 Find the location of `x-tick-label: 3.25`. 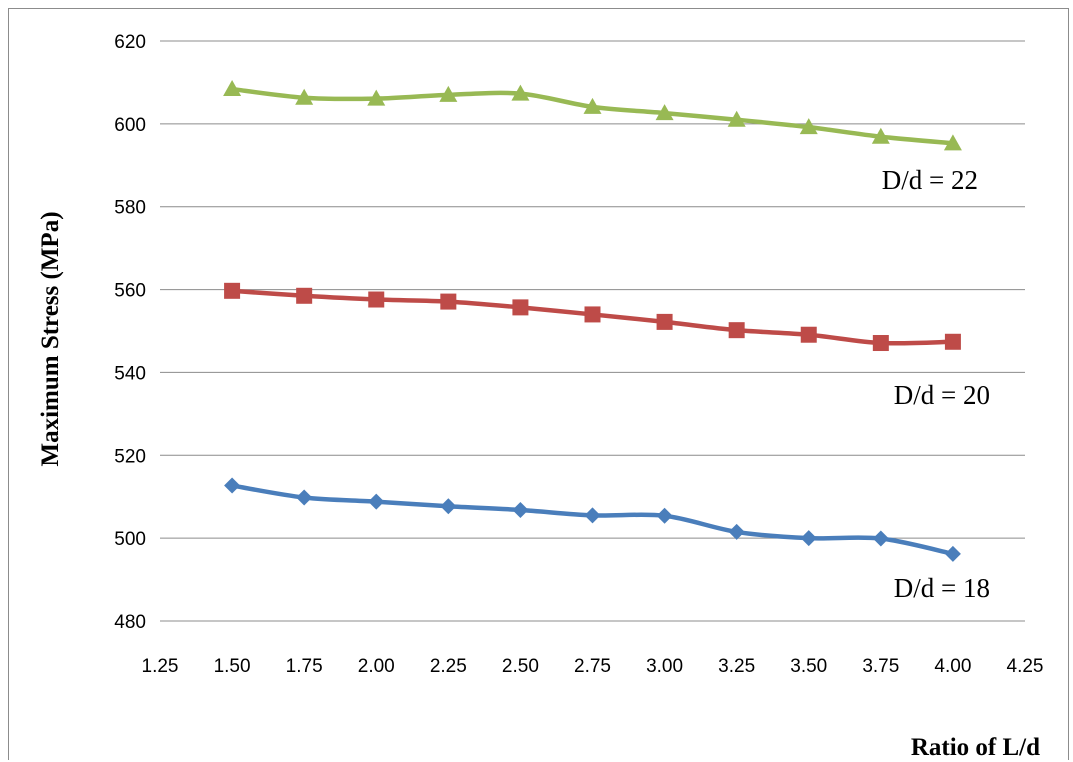

x-tick-label: 3.25 is located at coordinates (736, 666).